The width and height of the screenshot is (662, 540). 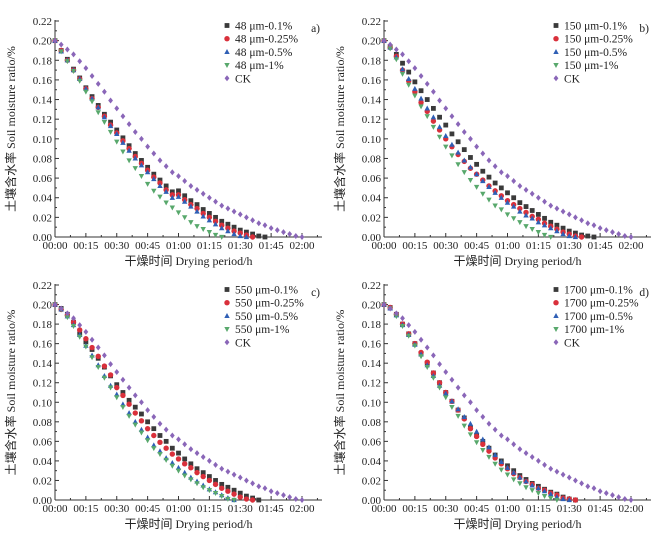 I want to click on x-axis-title: 干燥时间 Drying period/h, so click(x=518, y=261).